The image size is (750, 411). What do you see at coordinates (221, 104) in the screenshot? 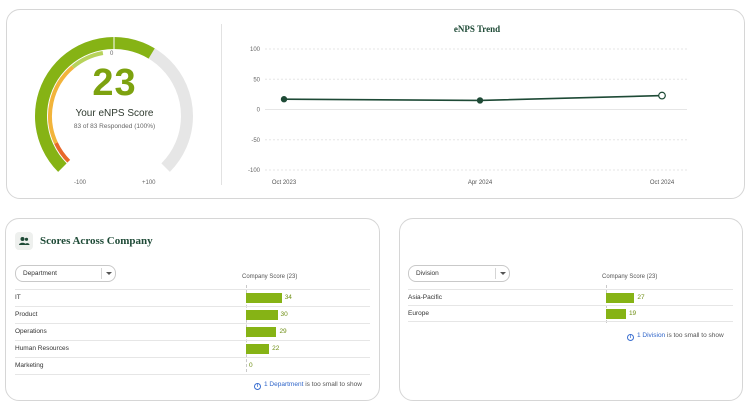
I see `section-divider` at bounding box center [221, 104].